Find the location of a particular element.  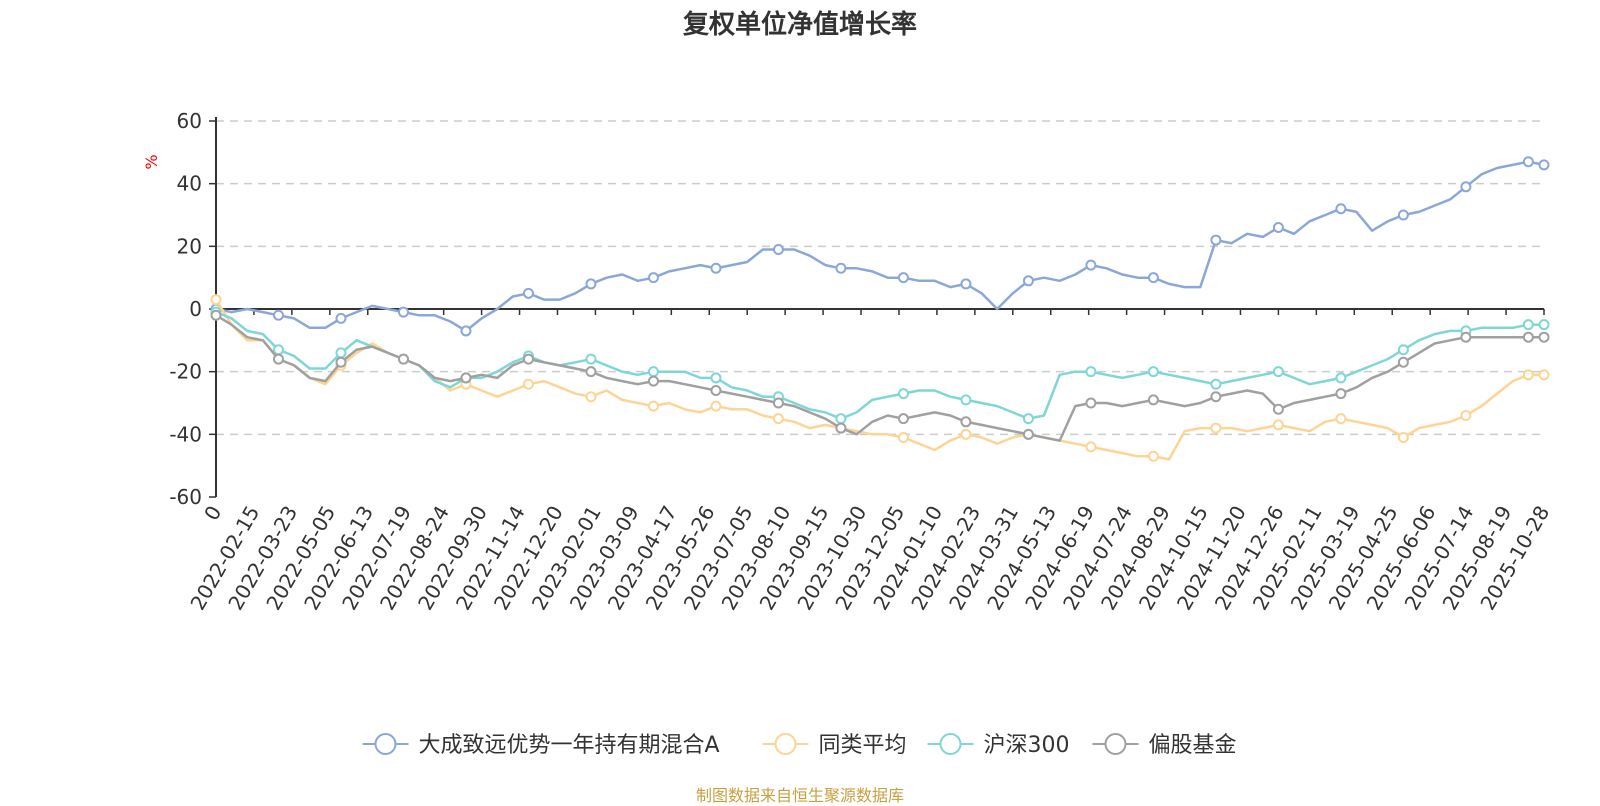

legend-label: 同类平均 is located at coordinates (863, 745).